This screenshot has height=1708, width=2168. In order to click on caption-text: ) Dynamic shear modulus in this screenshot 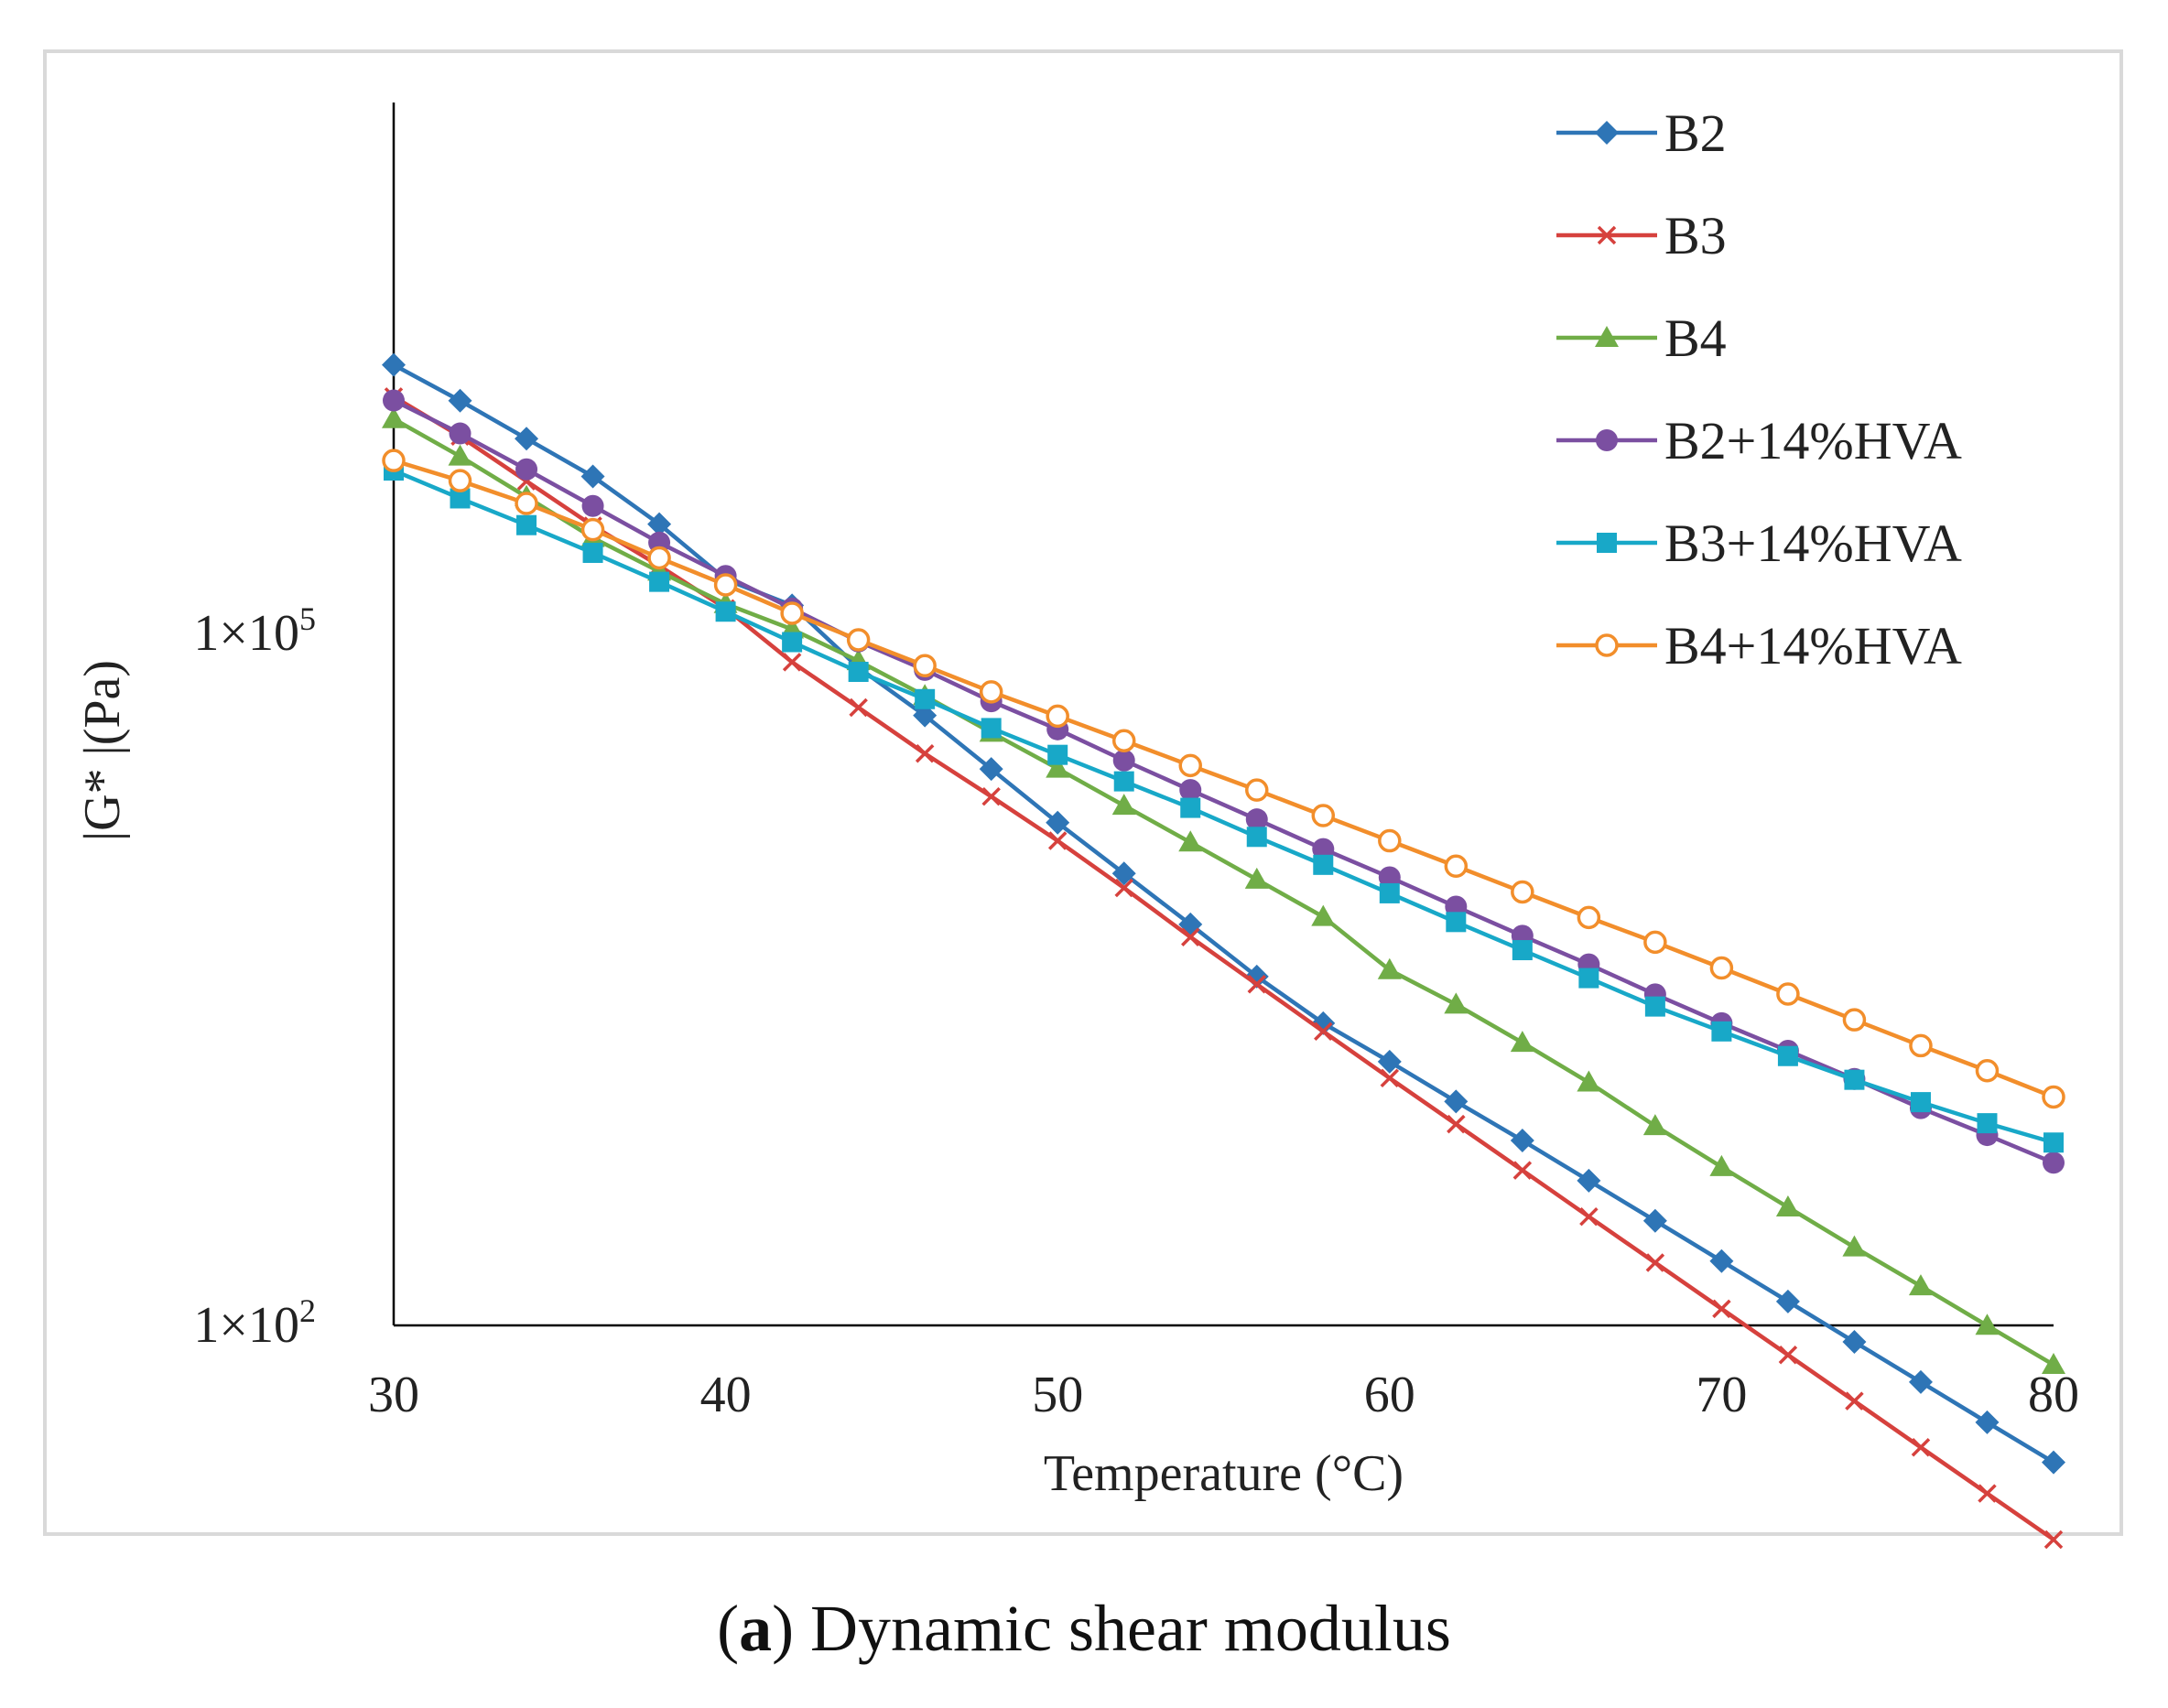, I will do `click(1112, 1628)`.